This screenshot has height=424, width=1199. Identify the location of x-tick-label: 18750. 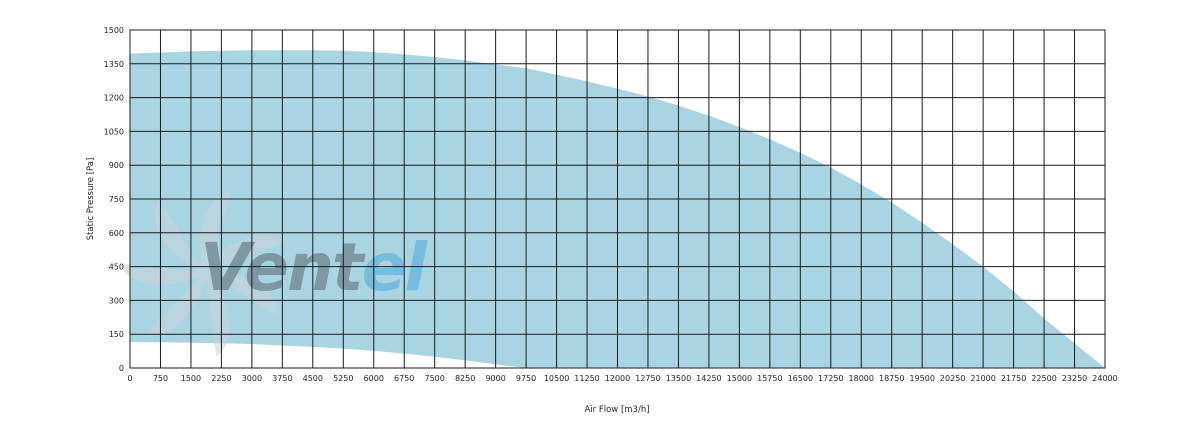
(891, 378).